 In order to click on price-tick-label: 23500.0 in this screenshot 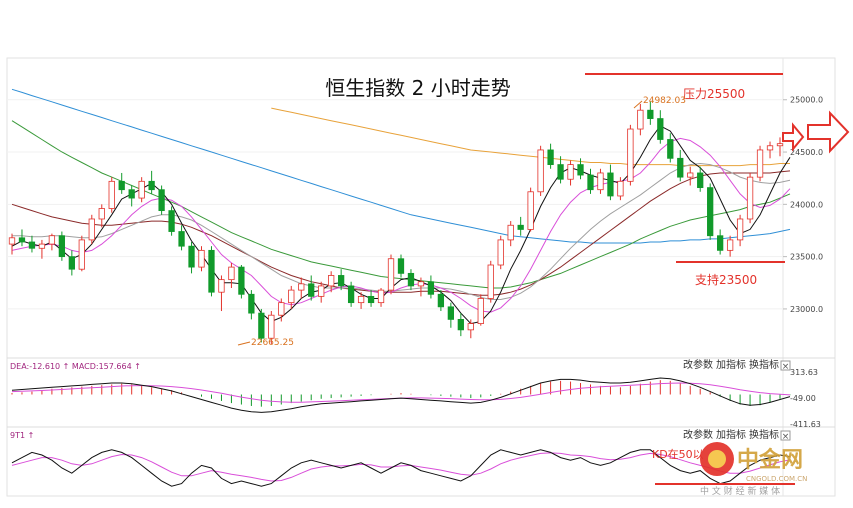, I will do `click(806, 257)`.